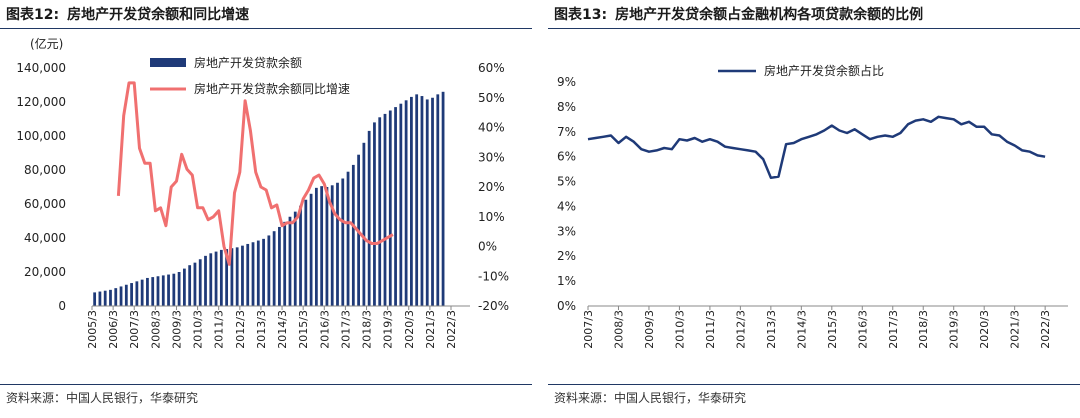  Describe the element at coordinates (491, 68) in the screenshot. I see `right-y-tick-label: 60%` at that location.